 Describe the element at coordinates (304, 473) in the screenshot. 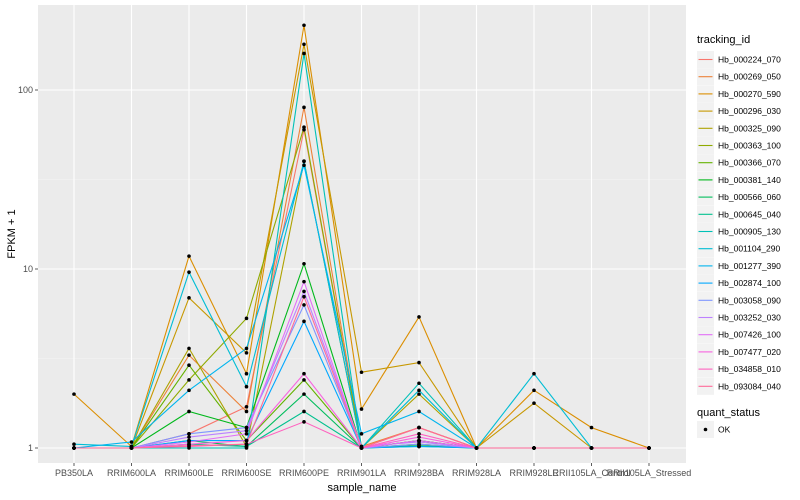

I see `x-tick-label-4: RRIM600PE` at that location.